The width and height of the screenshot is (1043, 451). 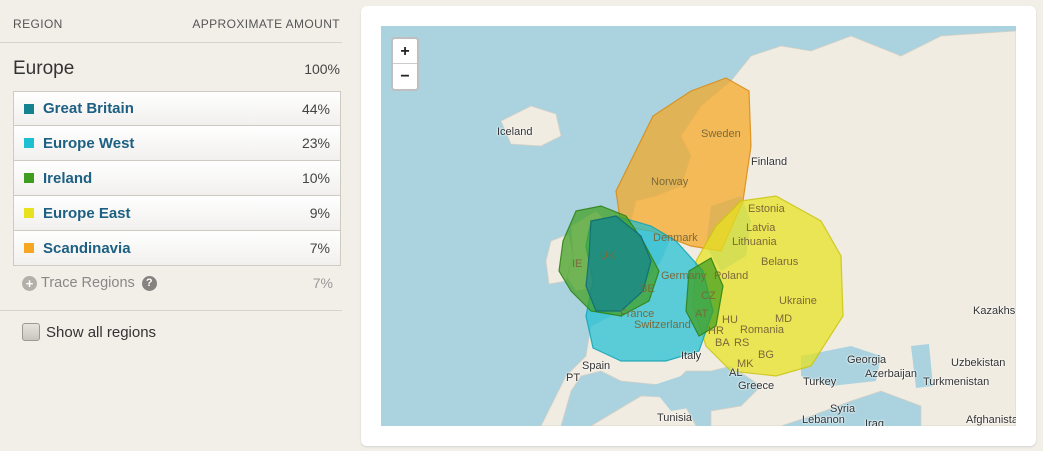 What do you see at coordinates (29, 108) in the screenshot?
I see `great-britain-swatch` at bounding box center [29, 108].